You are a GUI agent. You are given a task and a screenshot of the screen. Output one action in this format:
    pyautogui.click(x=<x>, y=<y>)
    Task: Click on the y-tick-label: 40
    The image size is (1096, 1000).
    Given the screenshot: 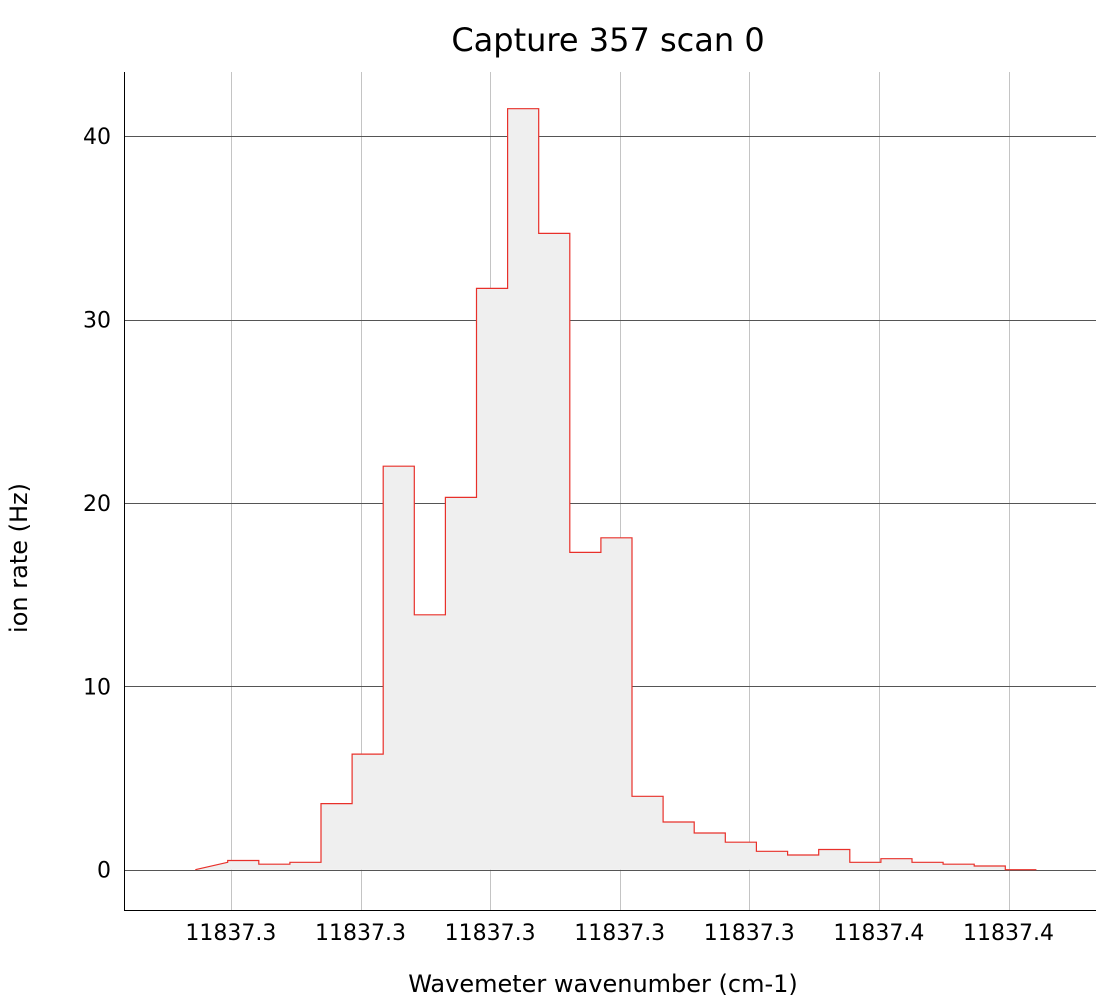 What is the action you would take?
    pyautogui.click(x=97, y=137)
    